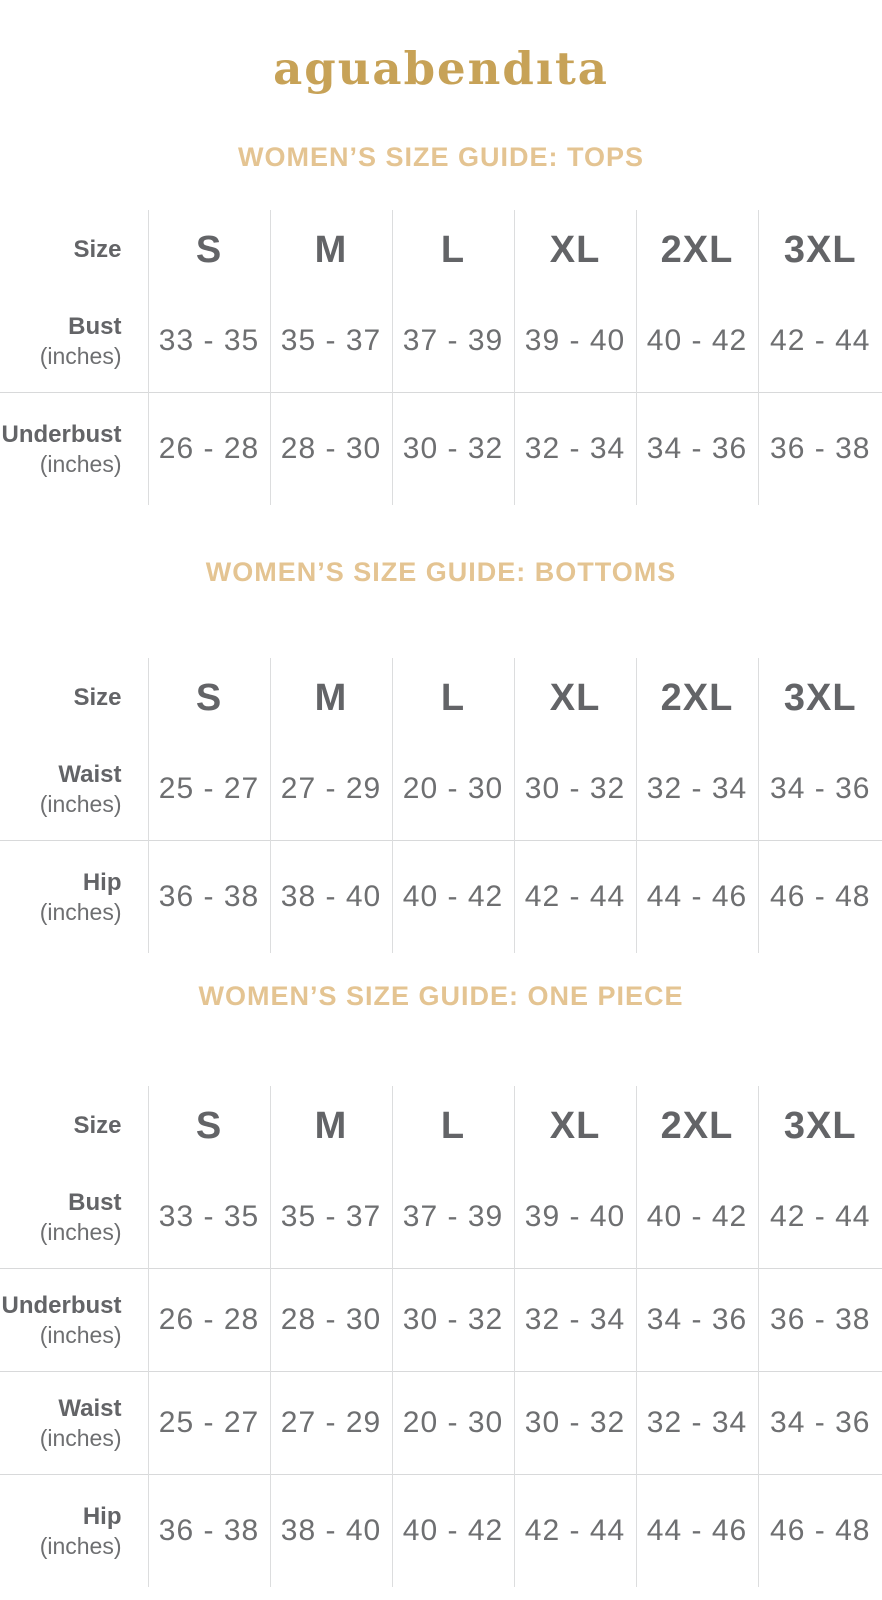 This screenshot has width=882, height=1600. I want to click on heading-size-guide-bottoms: WOMEN’S SIZE GUIDE: BOTTOMS, so click(441, 572).